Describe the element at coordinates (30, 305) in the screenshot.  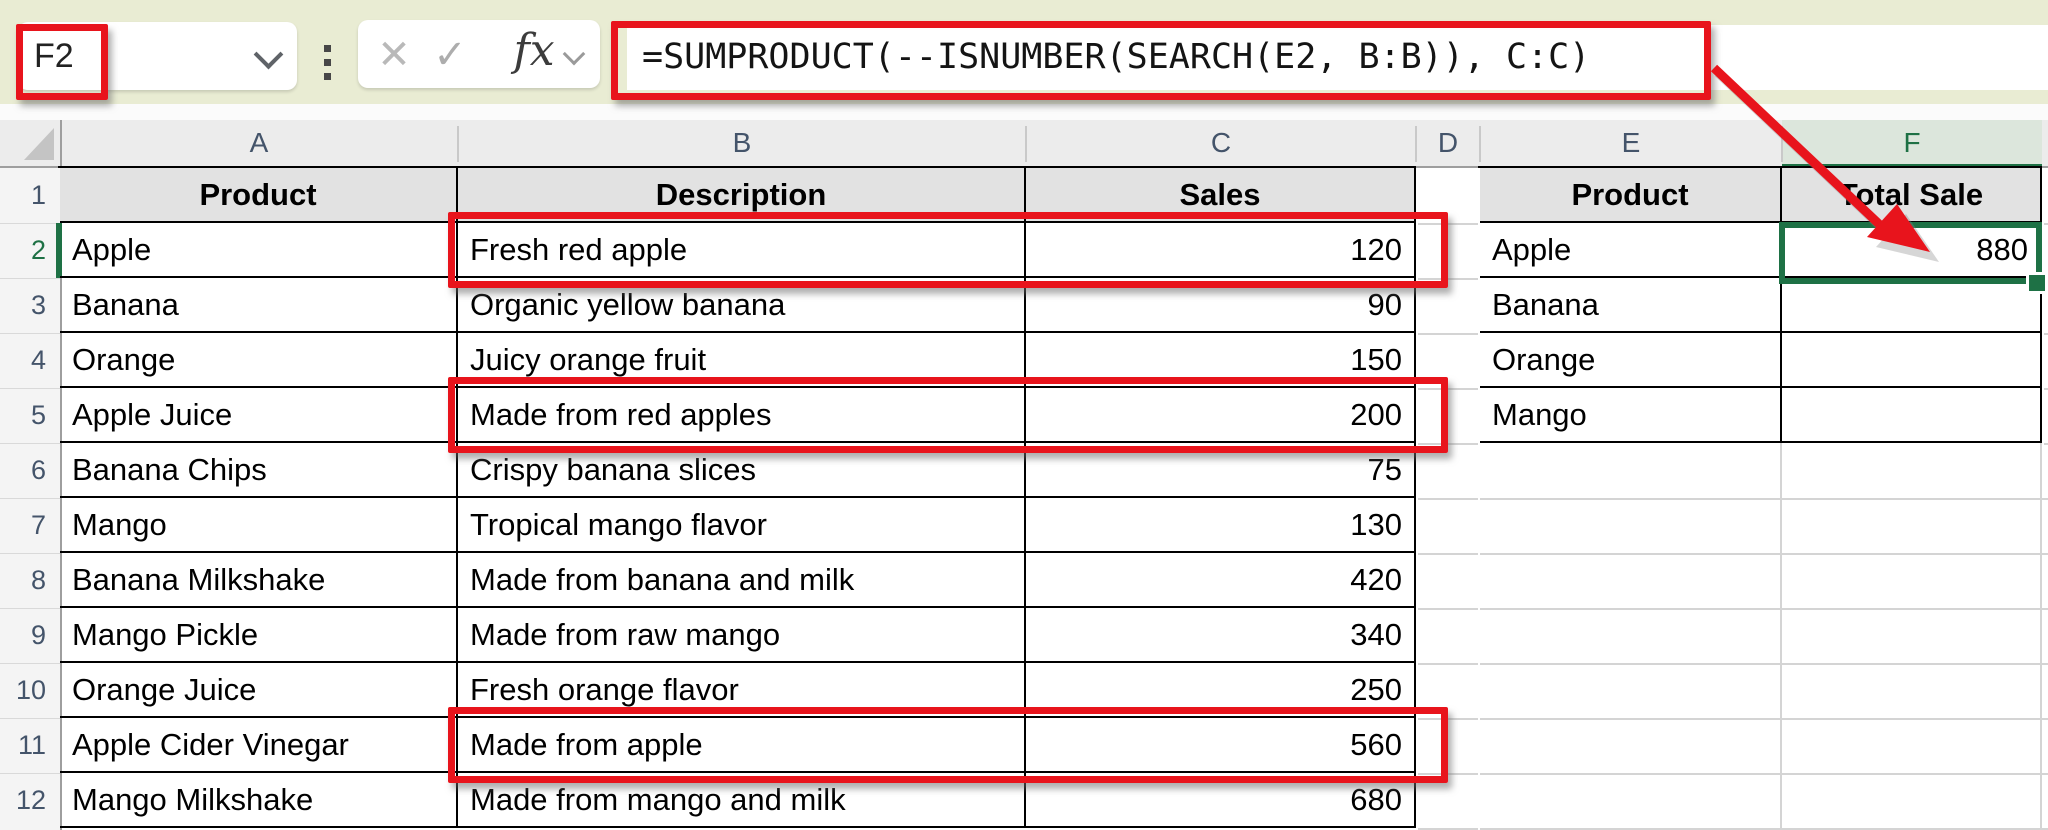
I see `row-header-3: 3` at that location.